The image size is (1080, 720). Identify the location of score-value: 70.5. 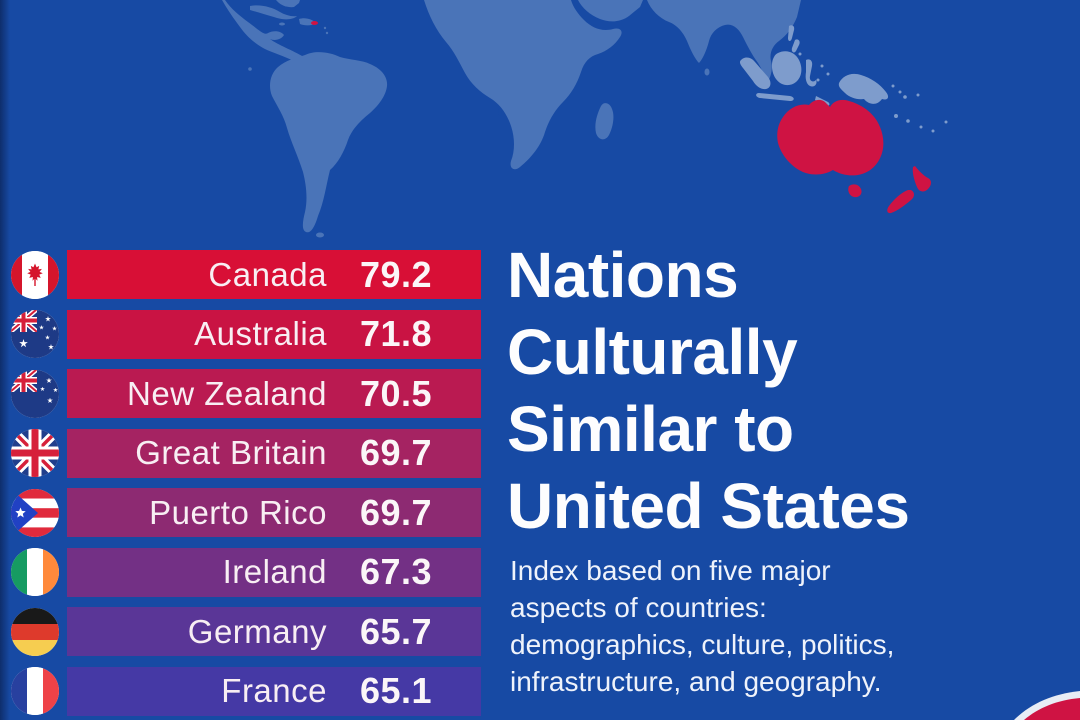
(396, 393).